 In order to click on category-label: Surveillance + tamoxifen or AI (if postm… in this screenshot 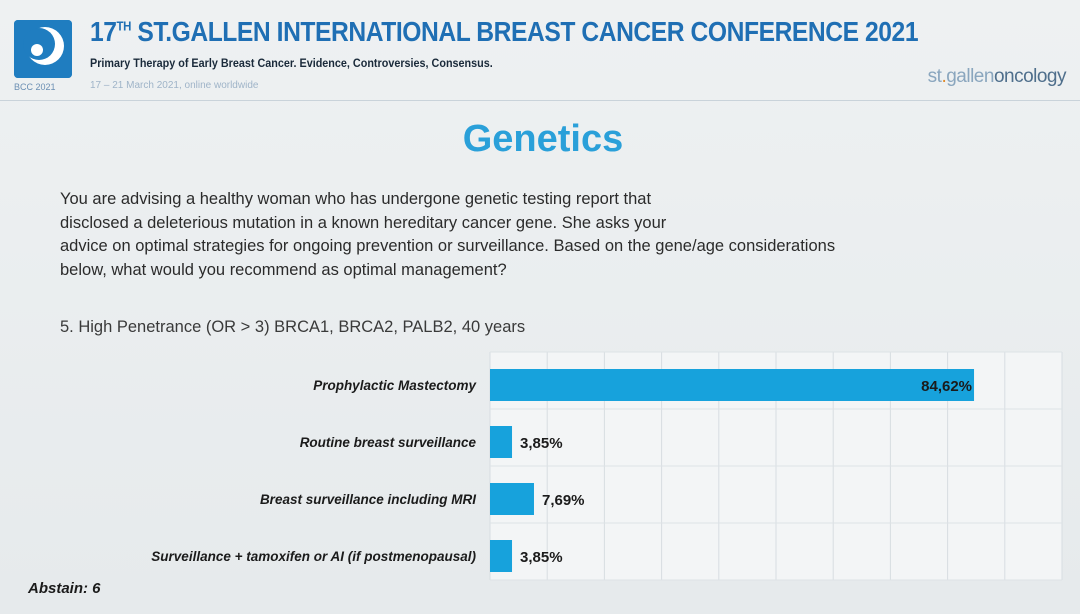, I will do `click(313, 556)`.